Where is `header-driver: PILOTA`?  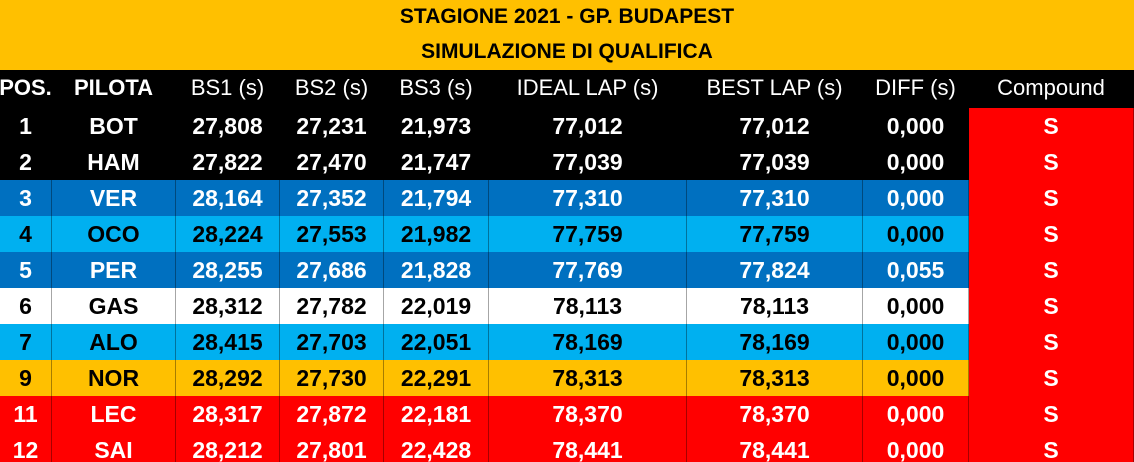 header-driver: PILOTA is located at coordinates (114, 88).